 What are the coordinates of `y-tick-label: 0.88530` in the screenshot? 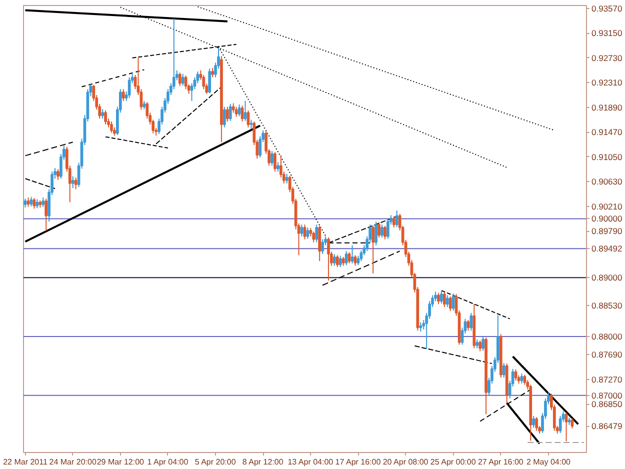 It's located at (607, 305).